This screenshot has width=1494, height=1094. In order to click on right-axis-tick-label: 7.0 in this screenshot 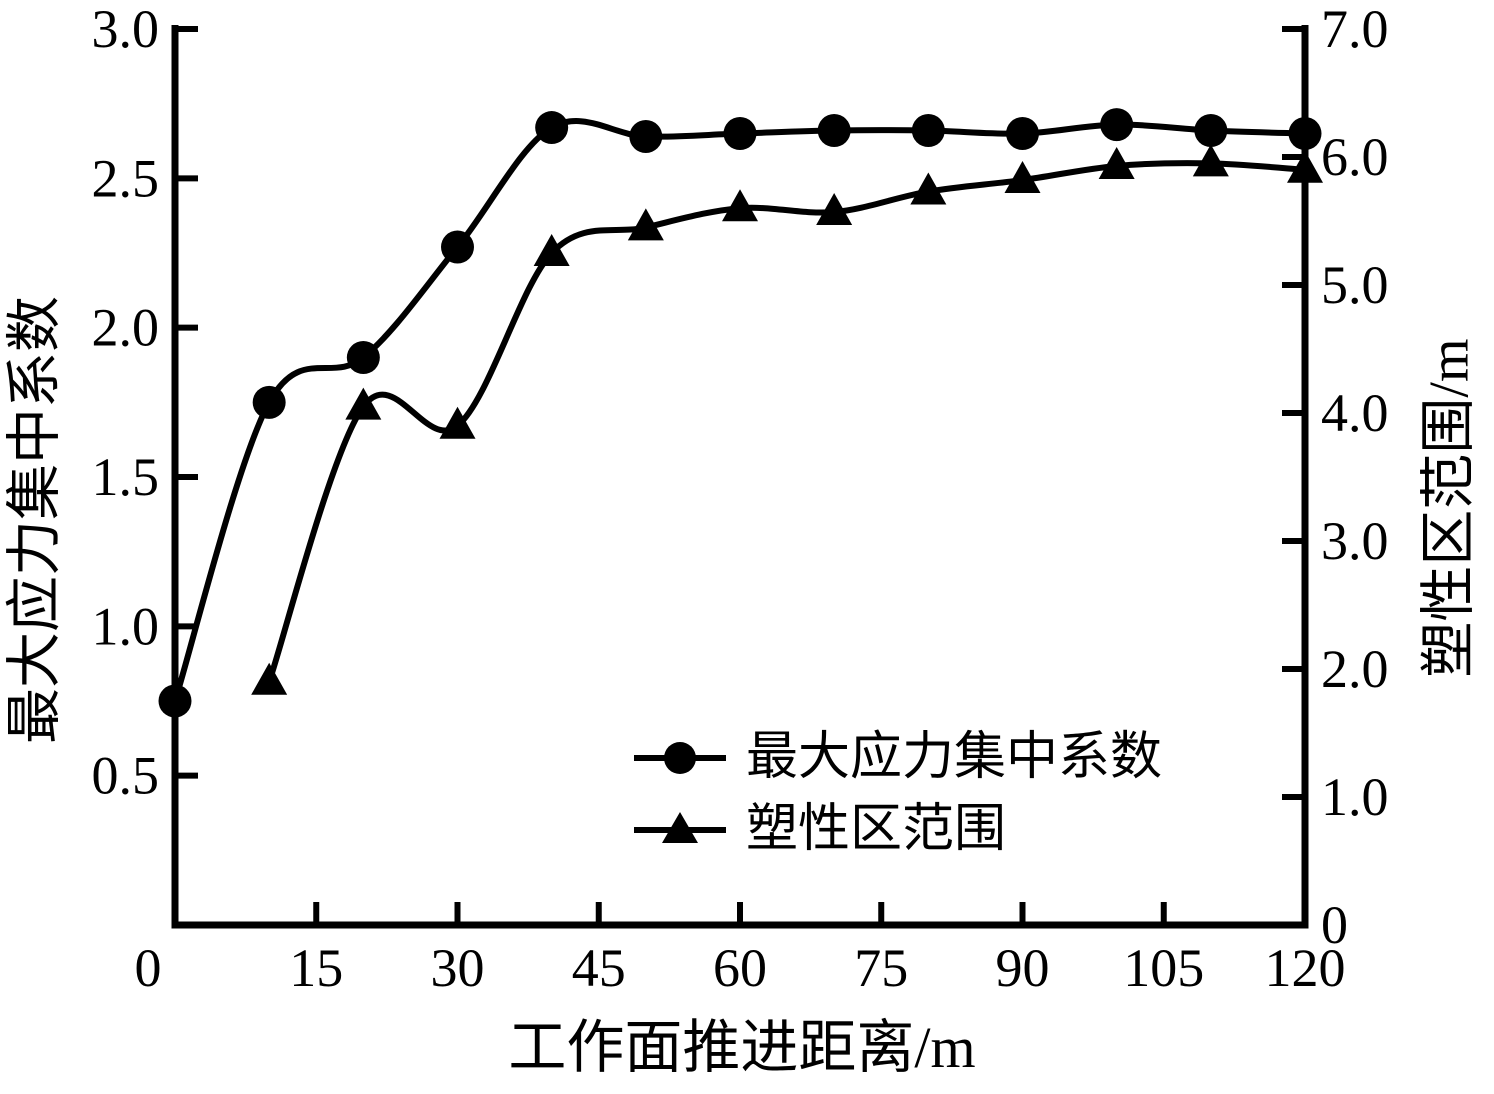, I will do `click(1355, 29)`.